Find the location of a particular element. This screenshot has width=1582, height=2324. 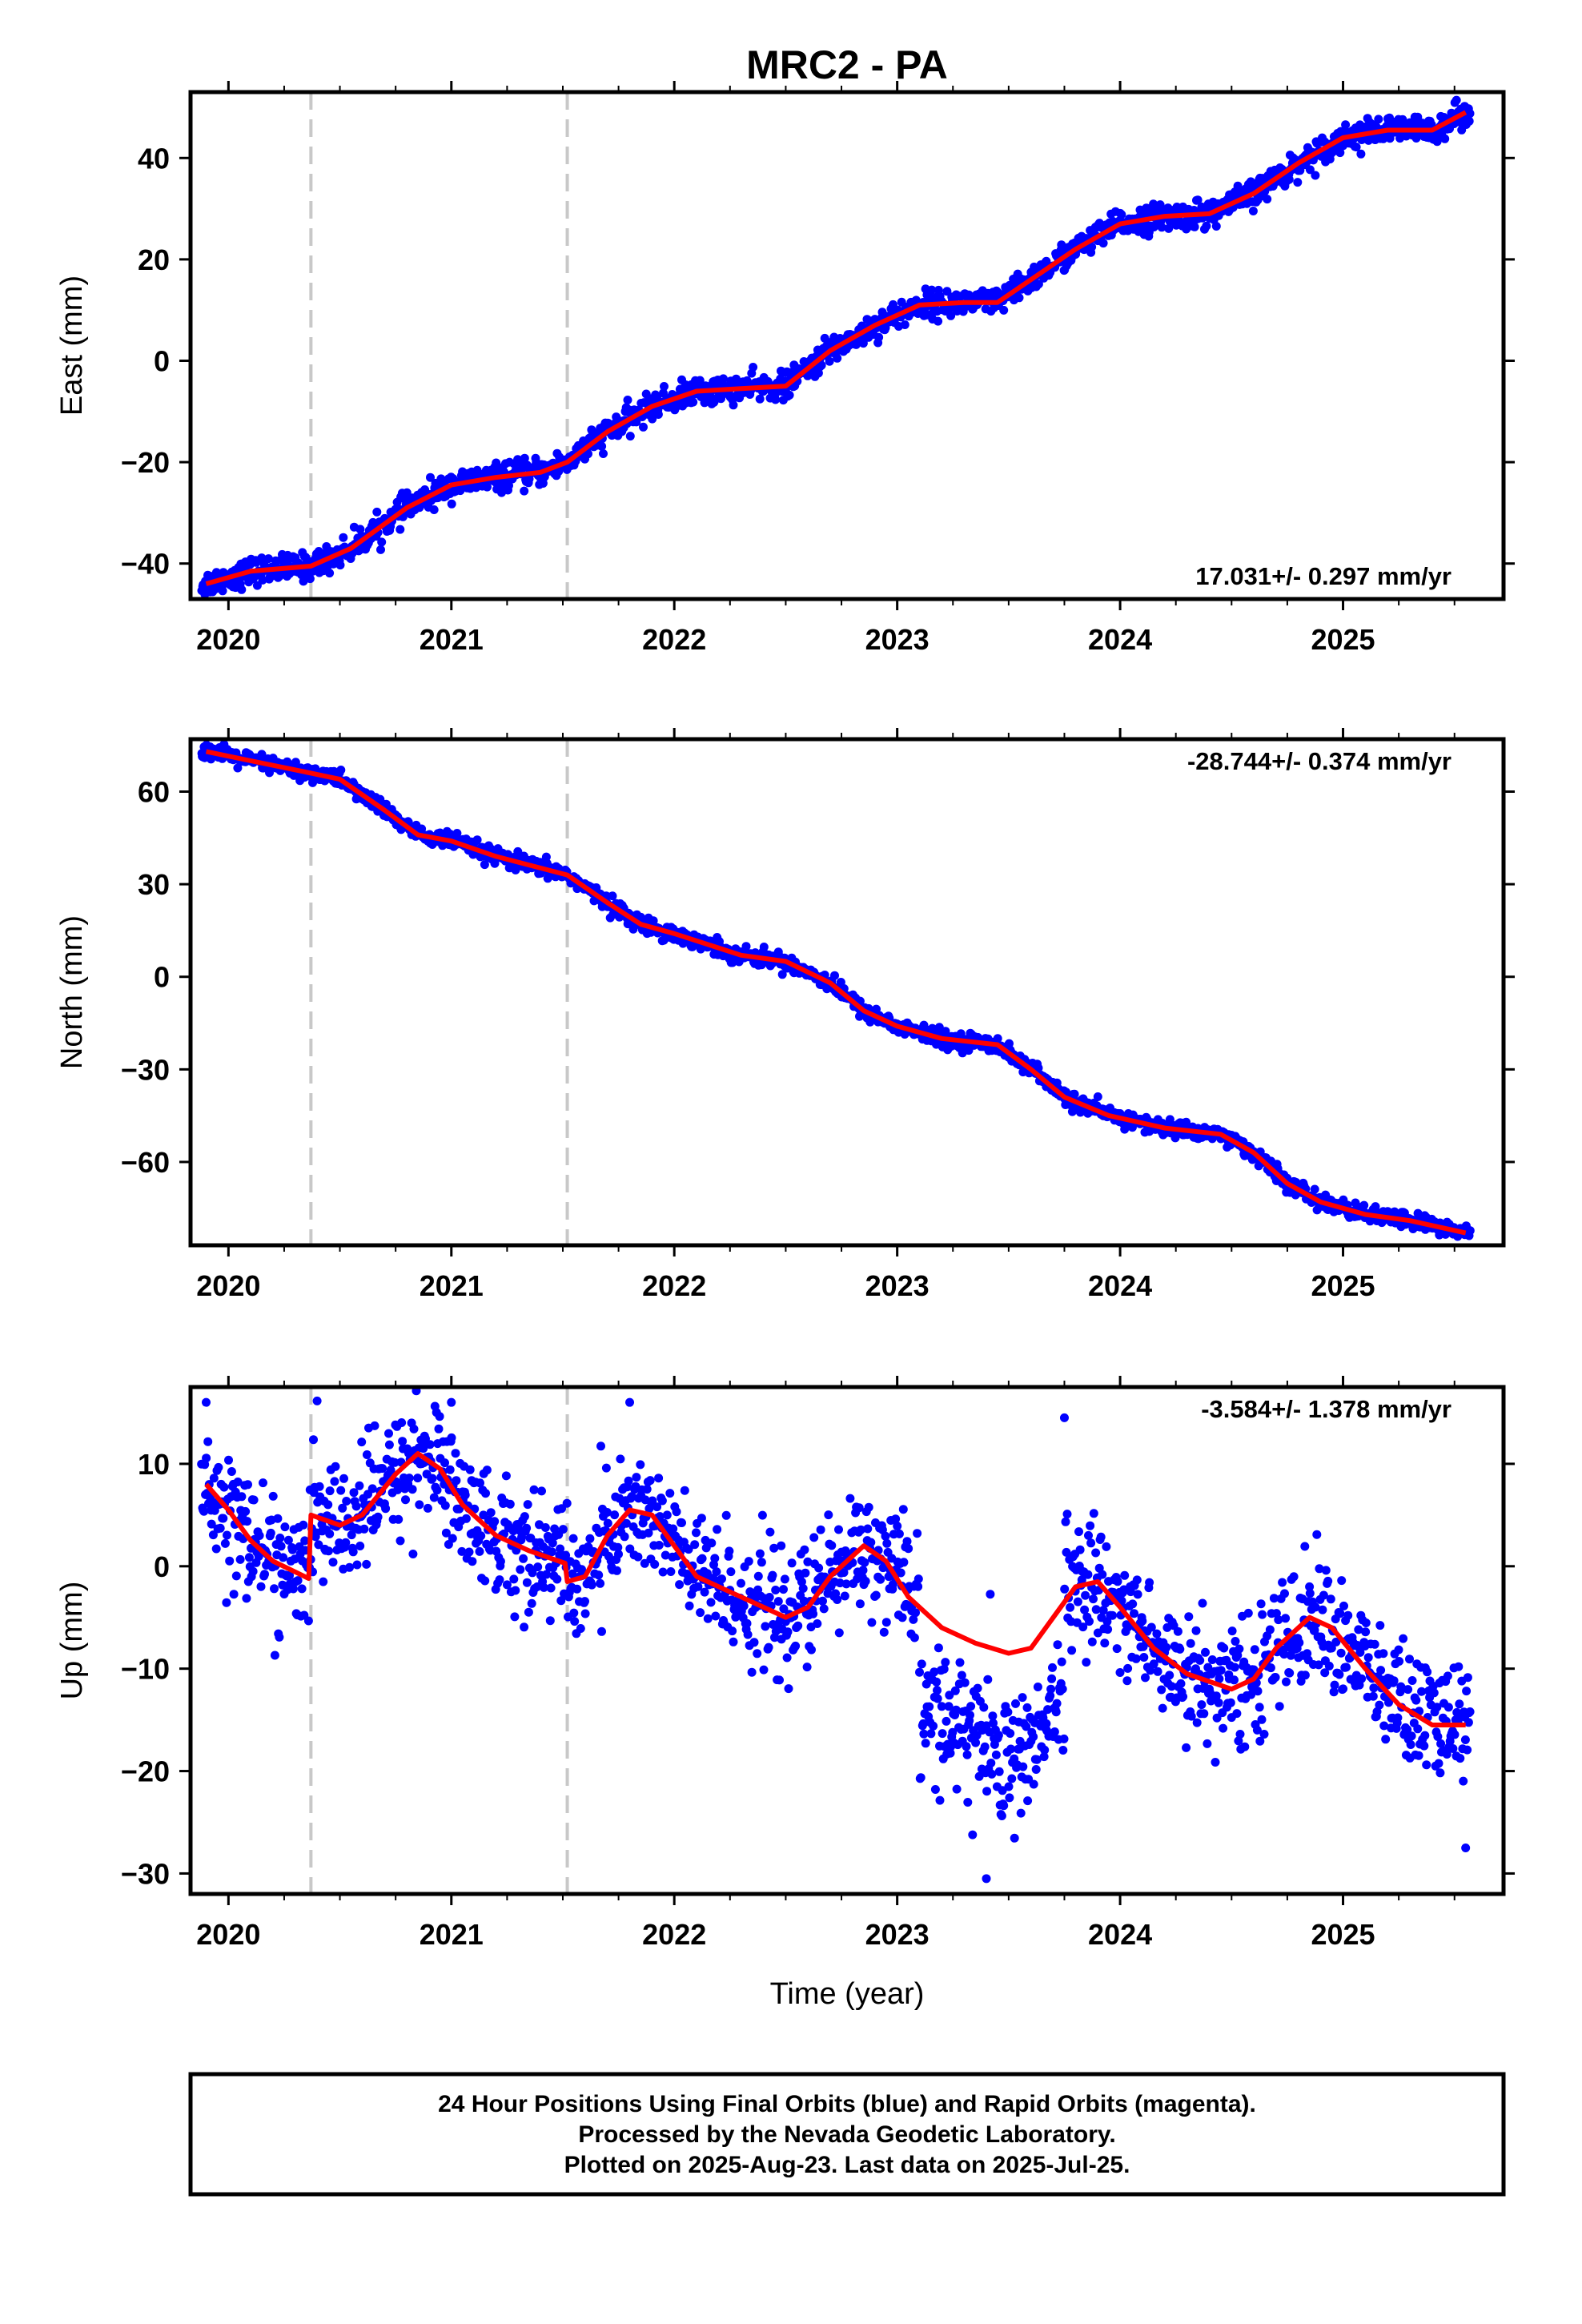

chart-title: MRC2 - PA is located at coordinates (847, 64).